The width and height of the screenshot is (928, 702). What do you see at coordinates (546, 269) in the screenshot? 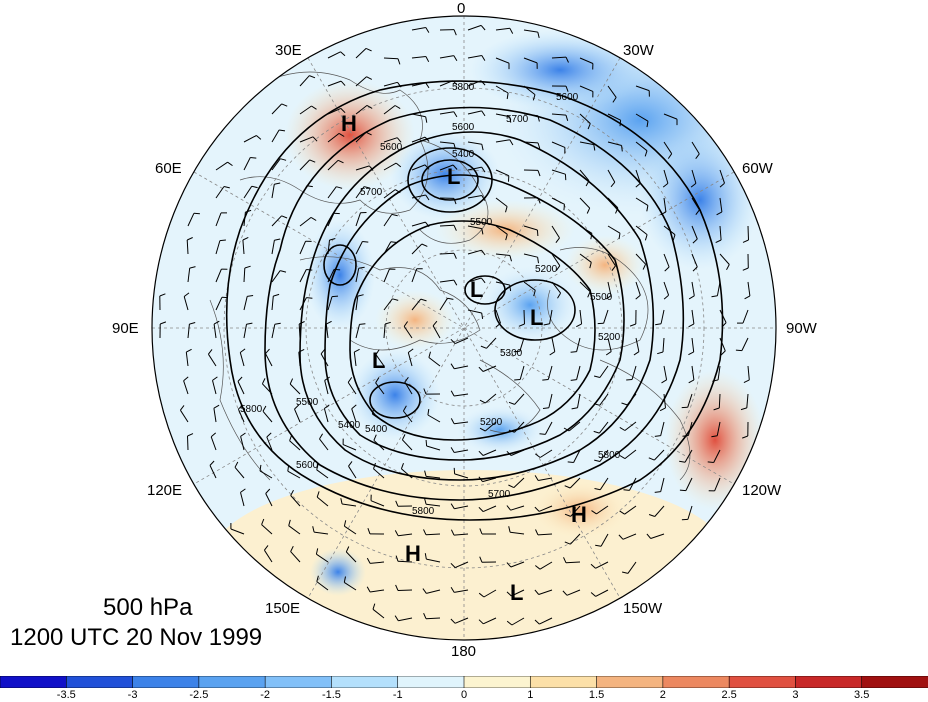
I see `contour-label: 5200` at bounding box center [546, 269].